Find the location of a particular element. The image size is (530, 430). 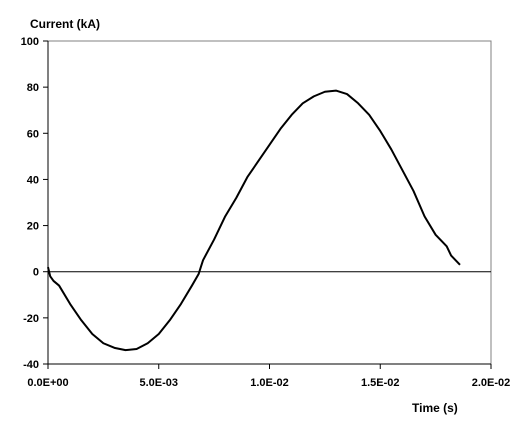

y-tick-label: 0 is located at coordinates (36, 273).